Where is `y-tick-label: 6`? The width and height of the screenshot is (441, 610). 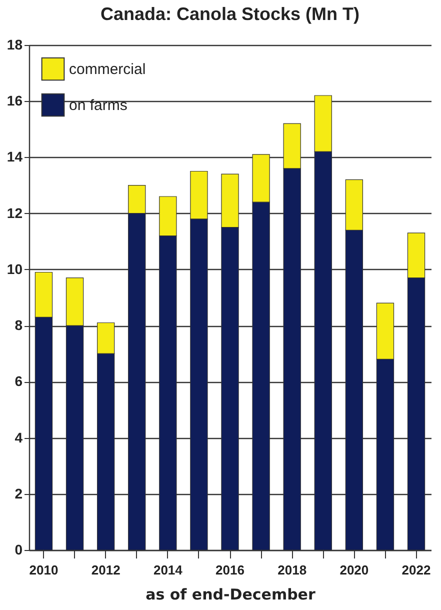
y-tick-label: 6 is located at coordinates (18, 381).